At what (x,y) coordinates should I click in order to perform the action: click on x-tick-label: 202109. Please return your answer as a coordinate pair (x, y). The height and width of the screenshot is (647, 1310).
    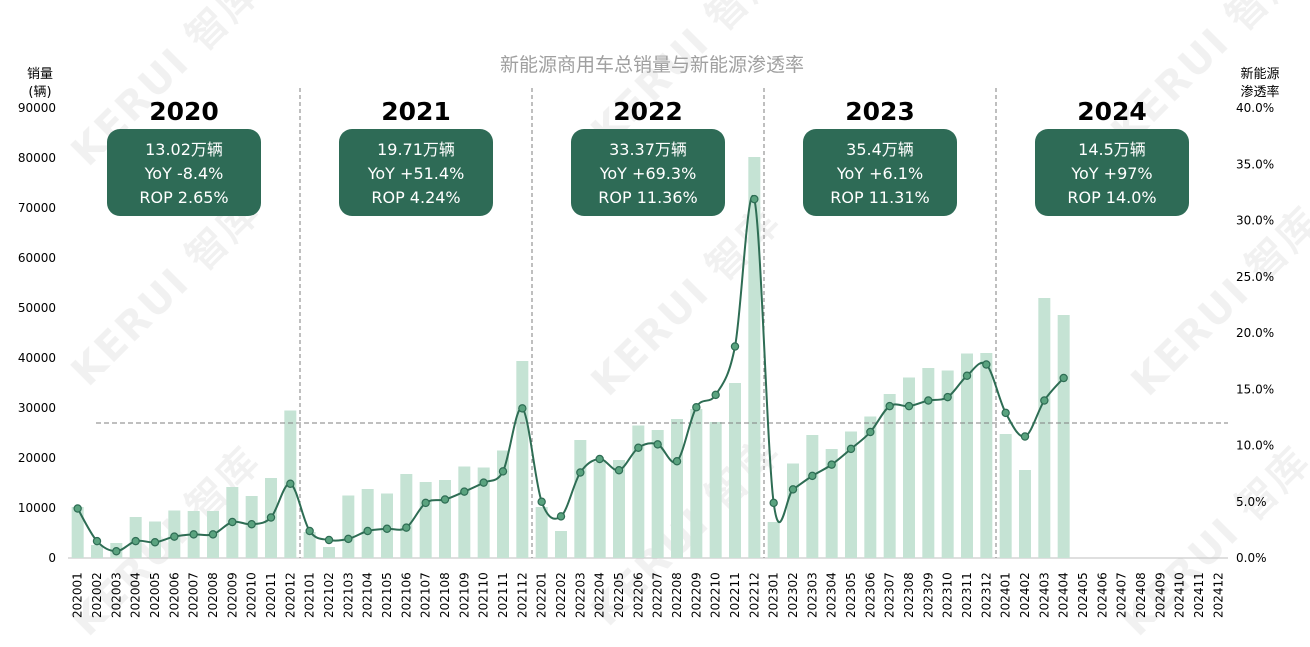
    Looking at the image, I should click on (464, 595).